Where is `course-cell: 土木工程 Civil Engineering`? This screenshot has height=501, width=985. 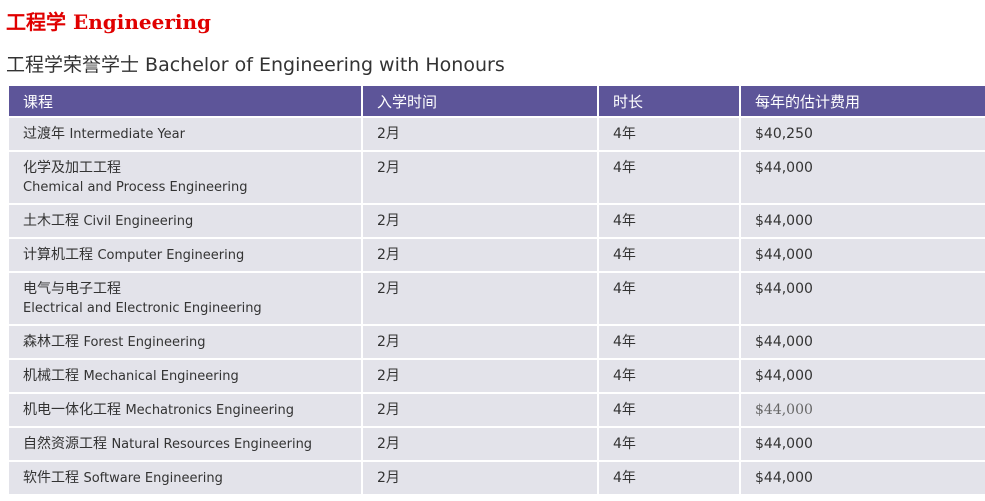 course-cell: 土木工程 Civil Engineering is located at coordinates (185, 221).